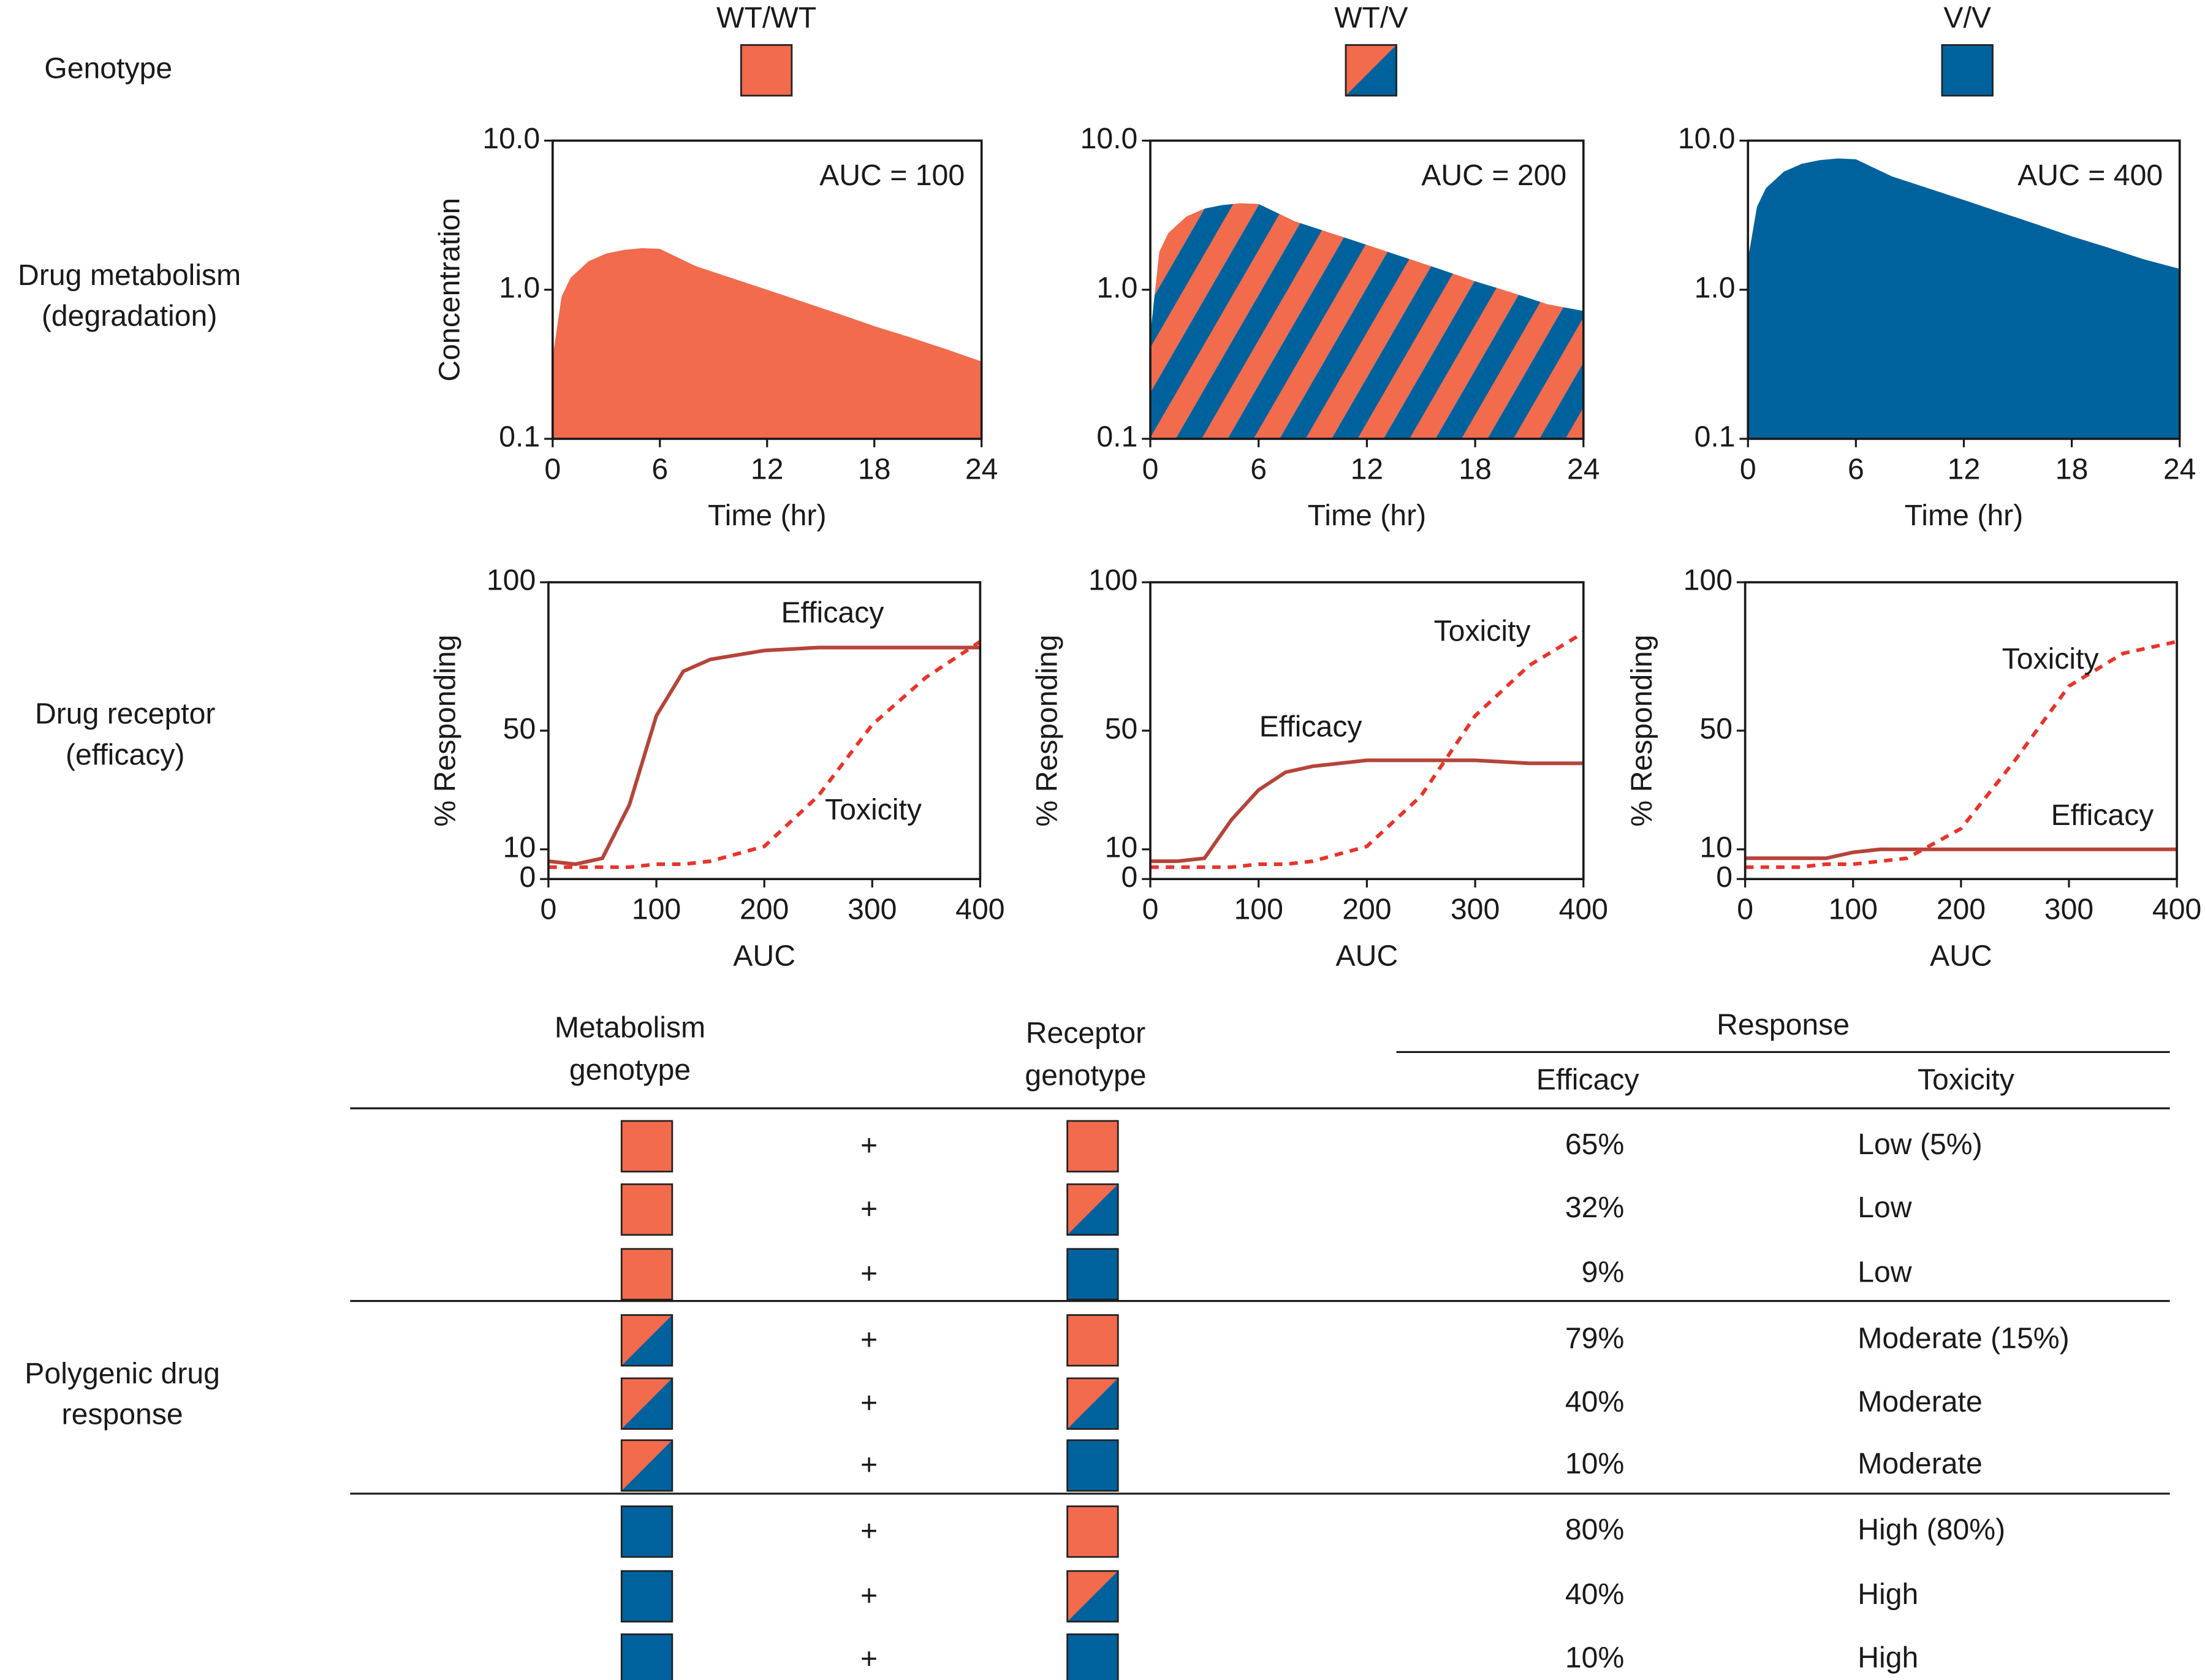 The image size is (2205, 1680). Describe the element at coordinates (630, 1027) in the screenshot. I see `table-header: Metabolism` at that location.